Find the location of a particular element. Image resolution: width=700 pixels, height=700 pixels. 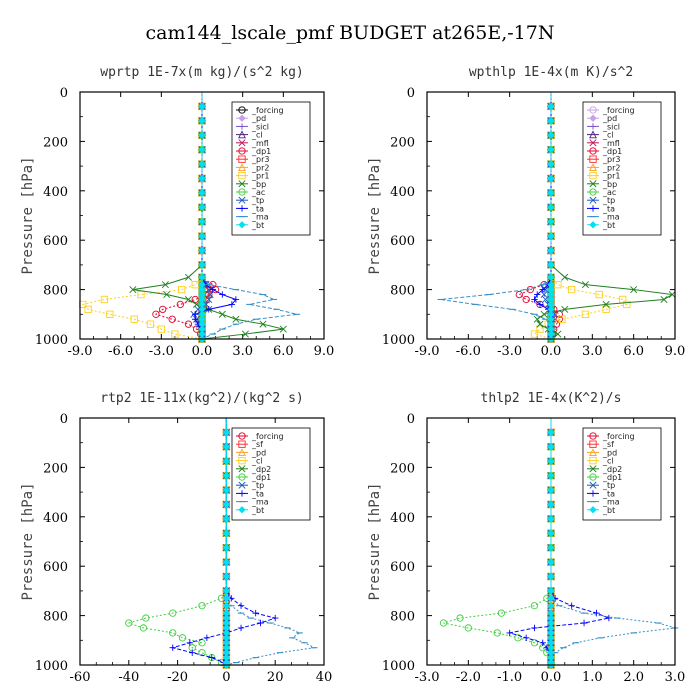

legend-label: _ta is located at coordinates (608, 493).